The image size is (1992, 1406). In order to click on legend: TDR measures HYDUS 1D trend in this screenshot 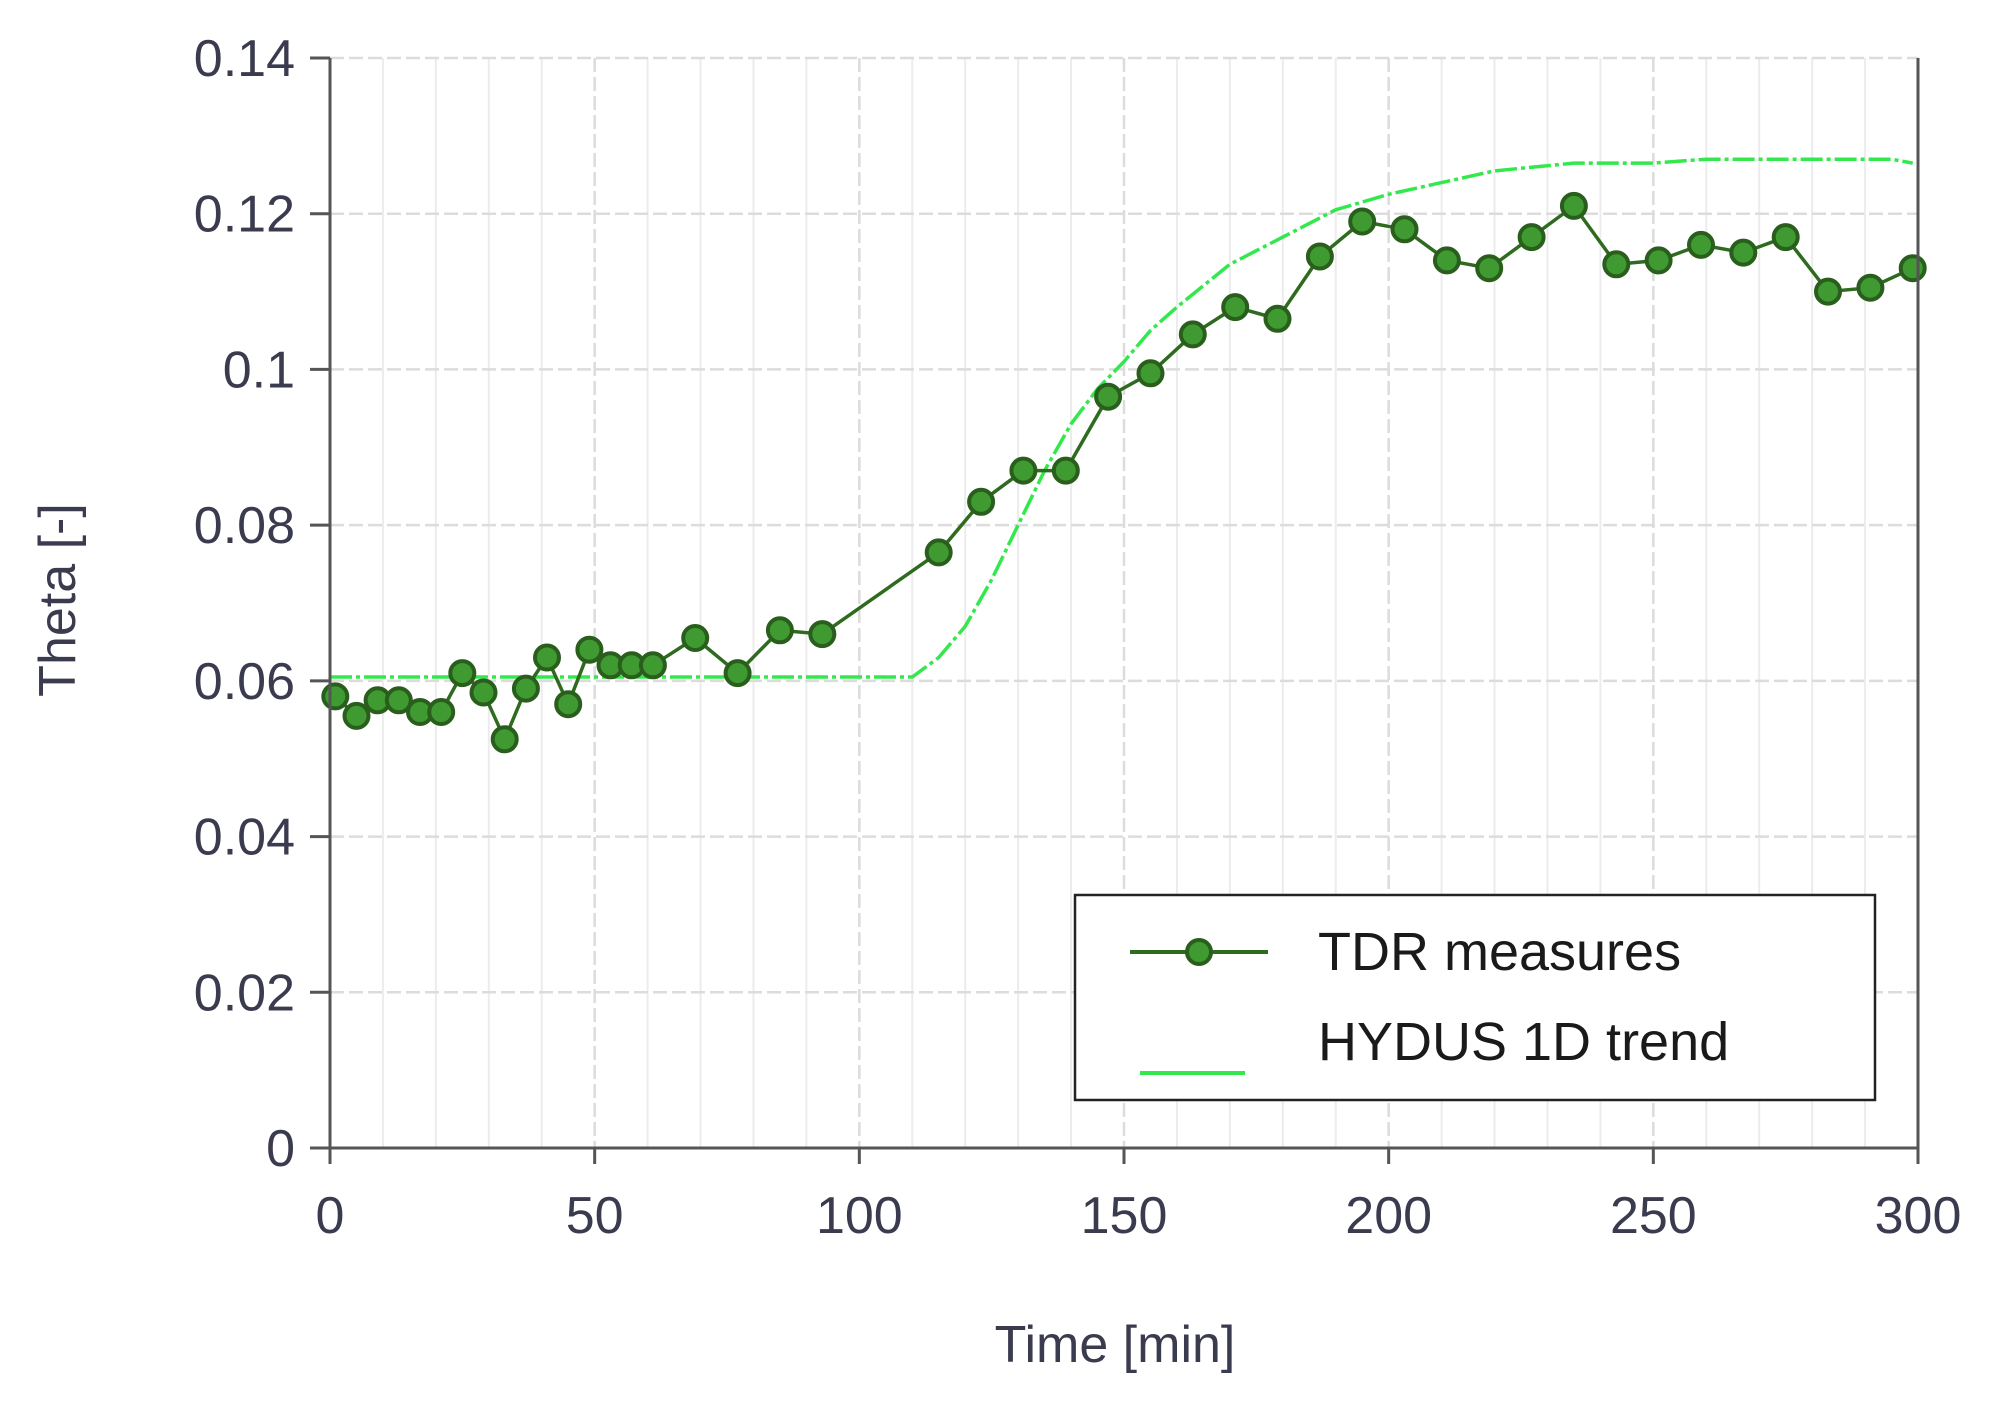, I will do `click(1475, 997)`.